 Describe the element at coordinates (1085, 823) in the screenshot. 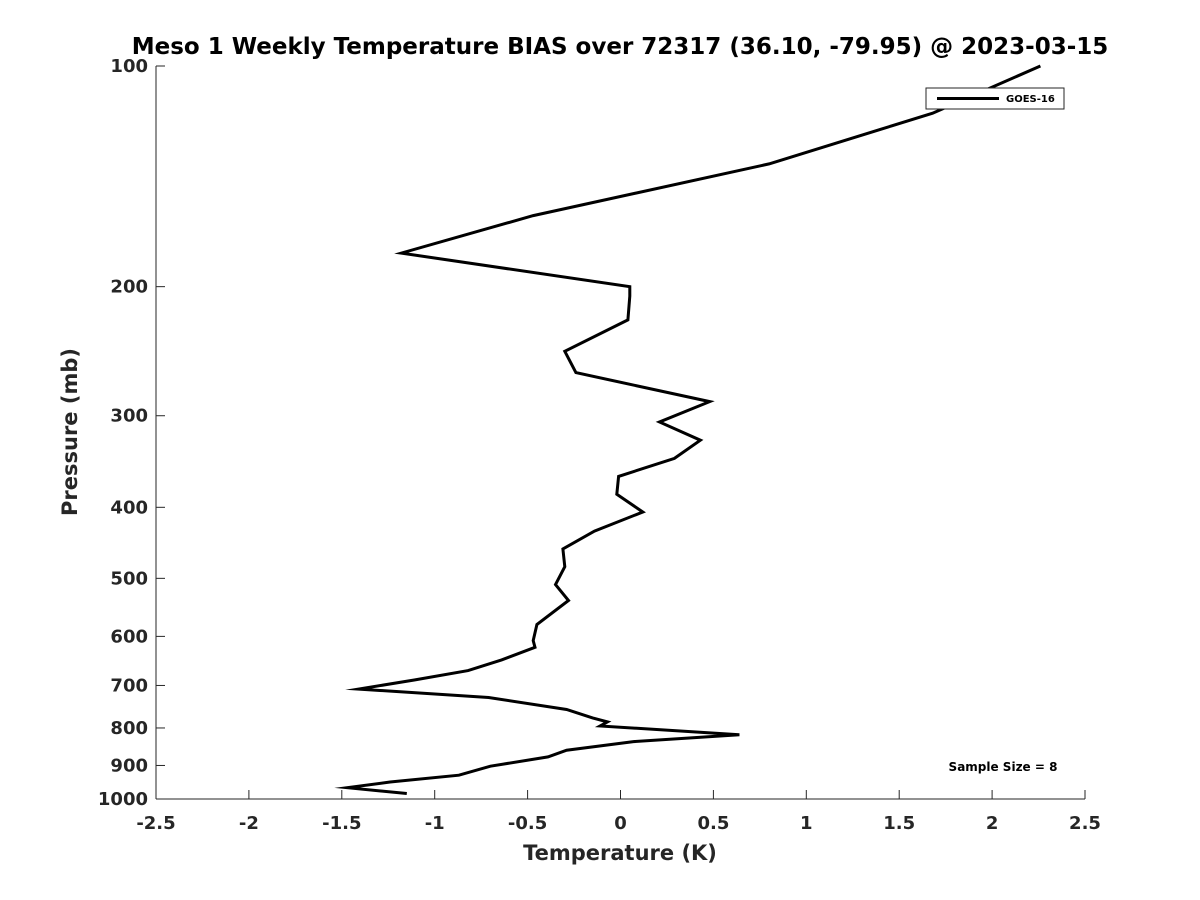

I see `x-tick-label: 2.5` at that location.